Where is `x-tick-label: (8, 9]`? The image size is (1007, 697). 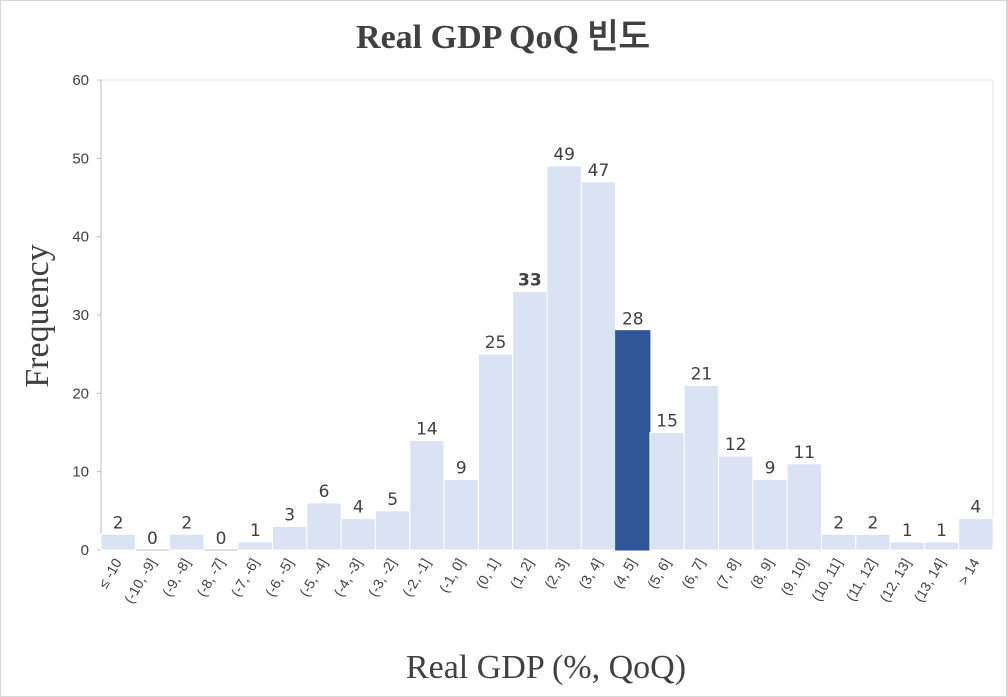
x-tick-label: (8, 9] is located at coordinates (762, 574).